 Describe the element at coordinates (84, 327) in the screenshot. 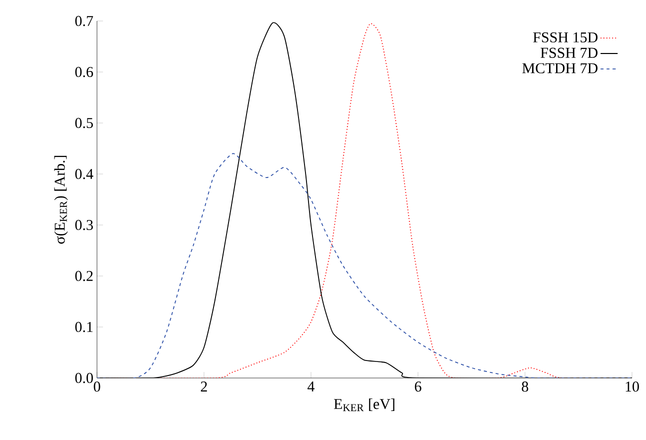

I see `y-tick-label: 0.1` at that location.